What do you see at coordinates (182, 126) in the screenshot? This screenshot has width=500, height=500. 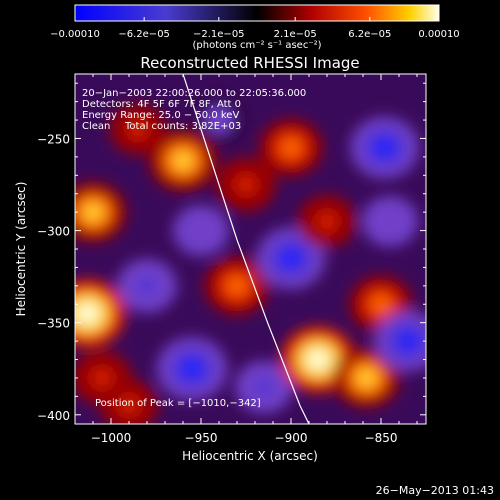 I see `annotation-counts: Total counts: 3.82E+03` at bounding box center [182, 126].